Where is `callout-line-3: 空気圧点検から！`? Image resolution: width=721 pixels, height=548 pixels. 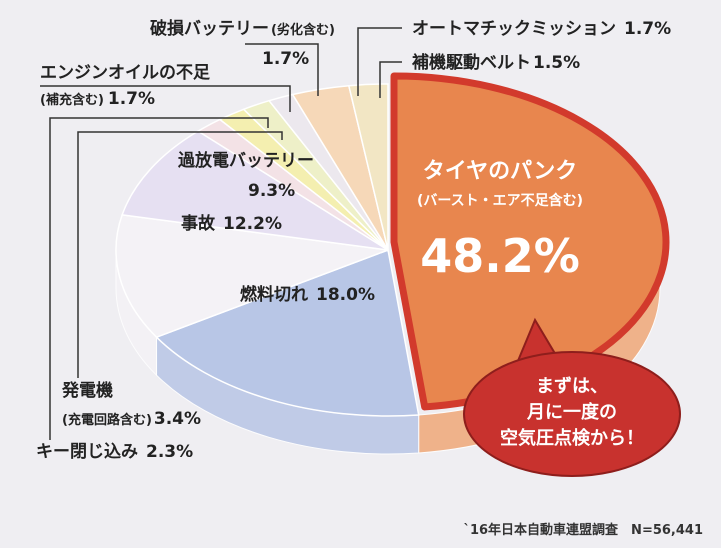 callout-line-3: 空気圧点検から！ is located at coordinates (572, 438).